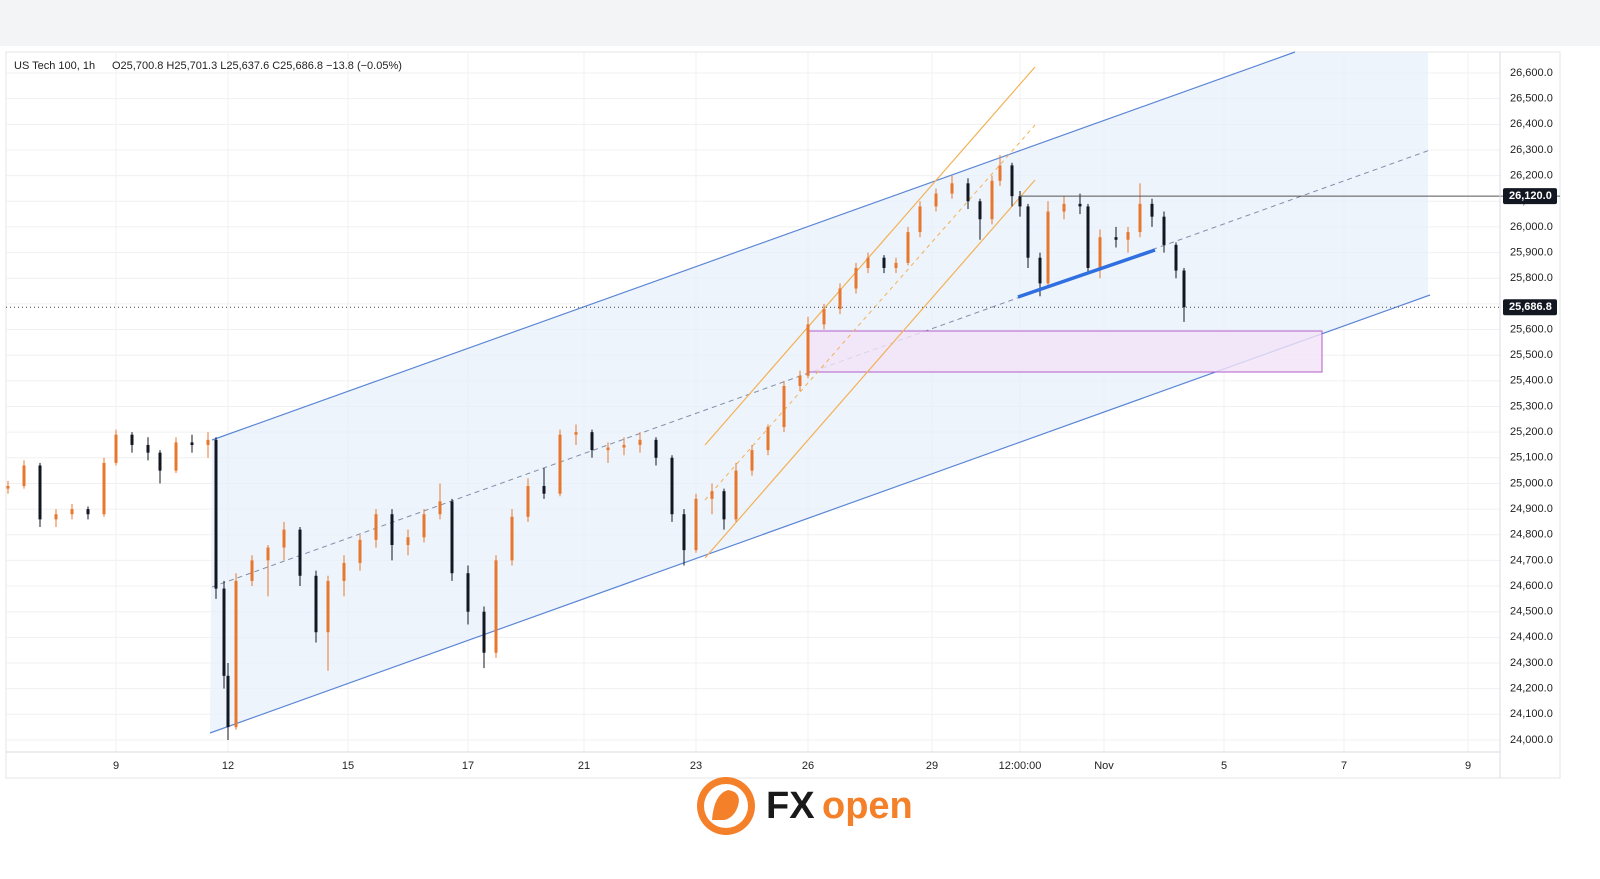 The height and width of the screenshot is (879, 1600). Describe the element at coordinates (1344, 766) in the screenshot. I see `x-tick-label: 7` at that location.